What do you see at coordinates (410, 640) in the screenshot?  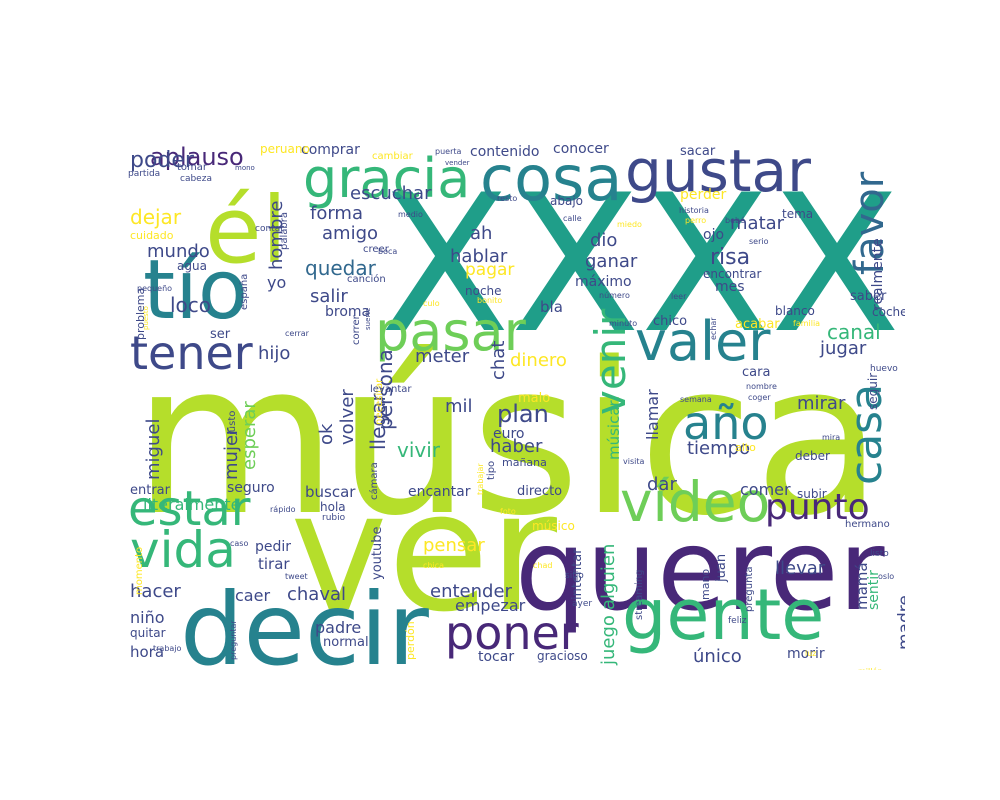 I see `cloud-word: perdón` at bounding box center [410, 640].